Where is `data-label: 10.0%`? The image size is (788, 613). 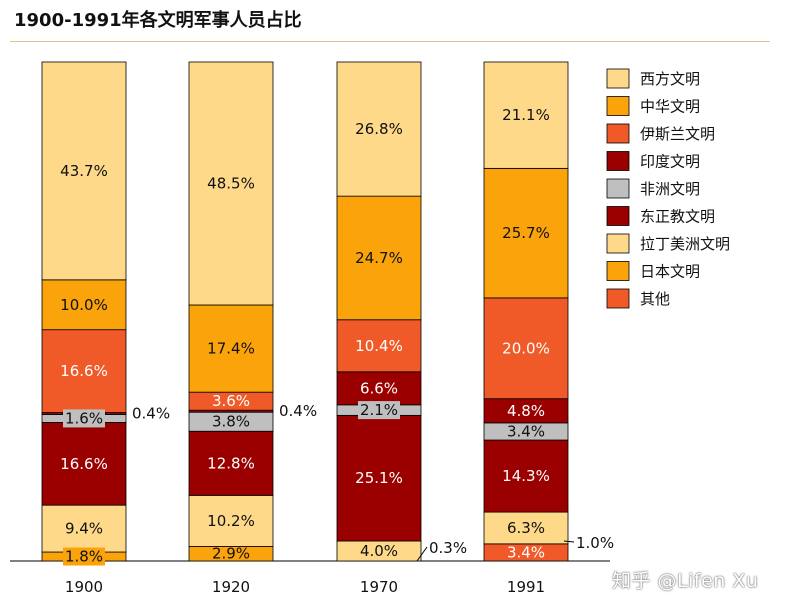 data-label: 10.0% is located at coordinates (84, 305).